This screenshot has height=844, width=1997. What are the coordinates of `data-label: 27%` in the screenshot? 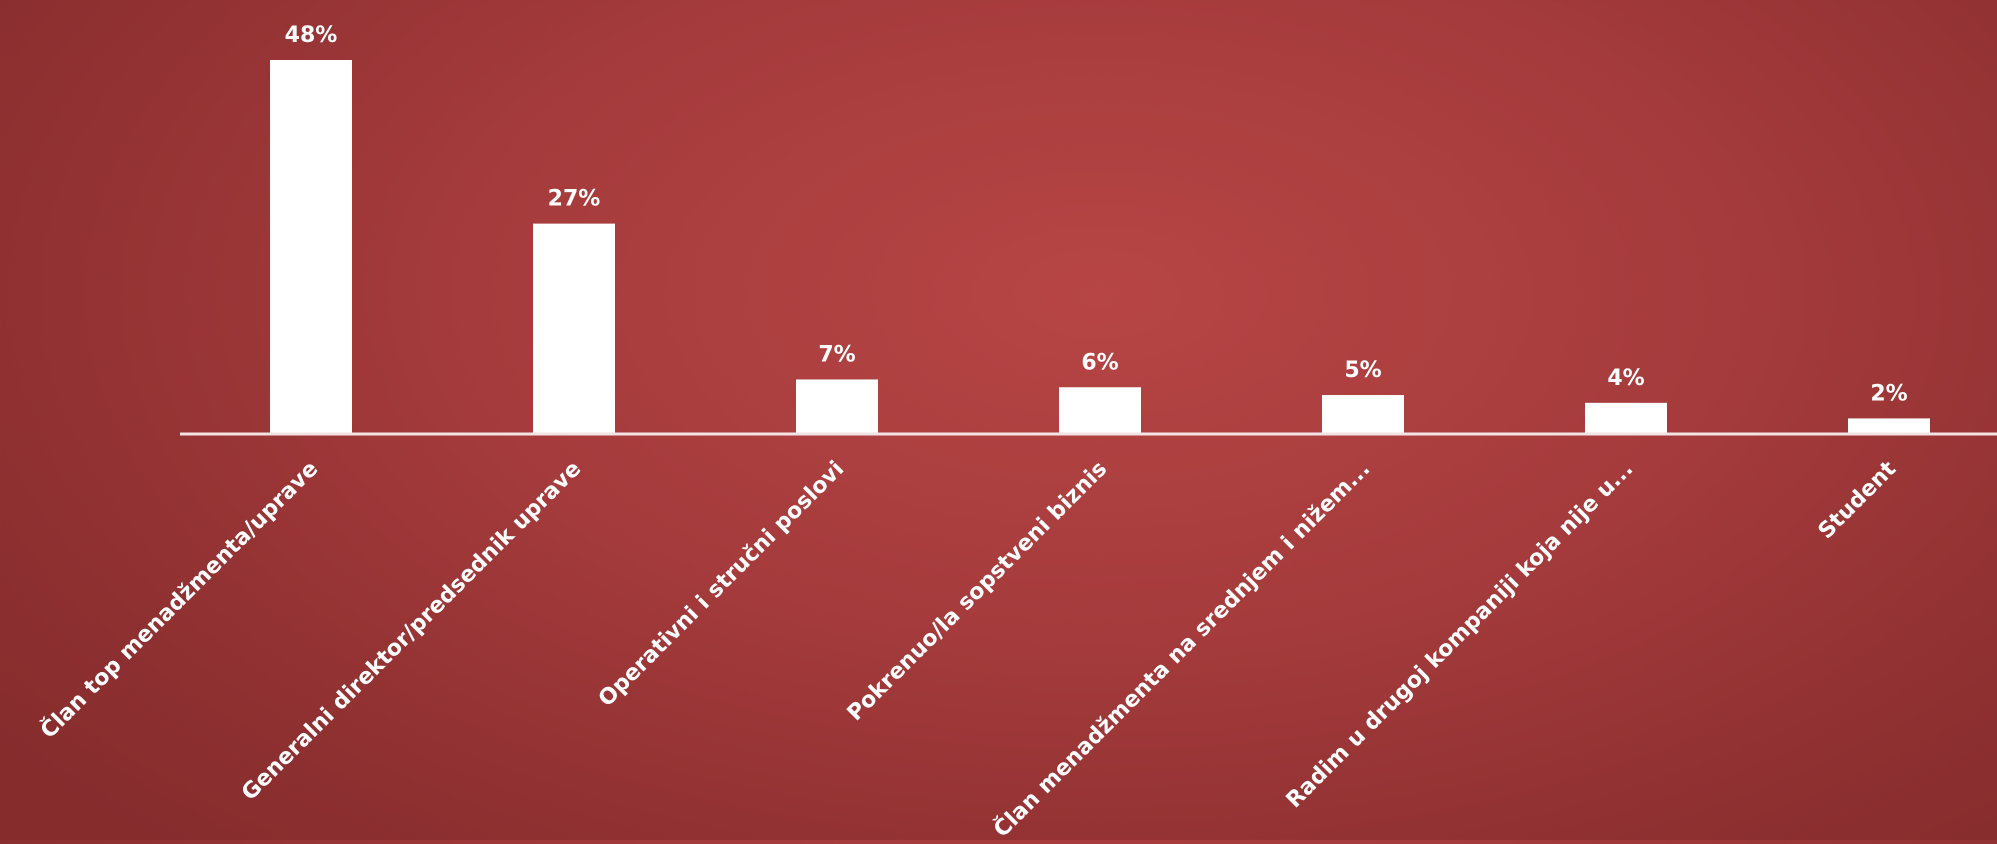 It's located at (574, 199).